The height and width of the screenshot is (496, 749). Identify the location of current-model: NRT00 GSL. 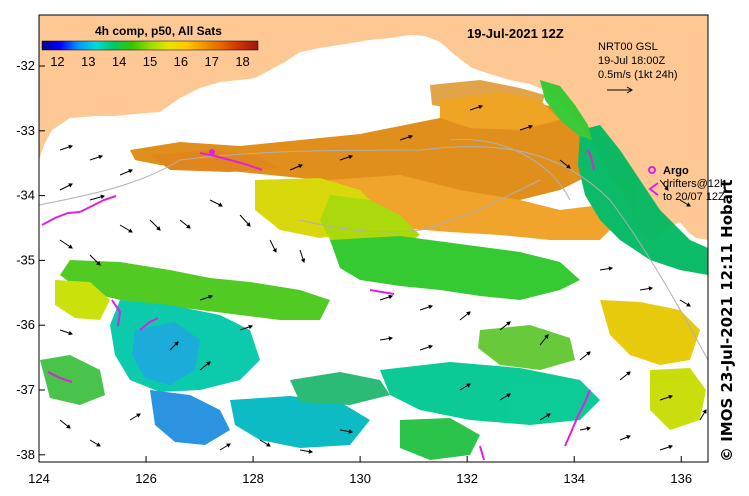
(628, 47).